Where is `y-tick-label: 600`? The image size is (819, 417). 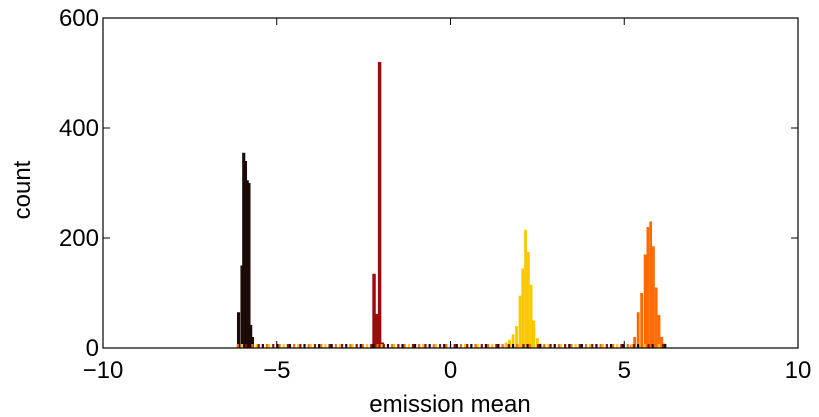
y-tick-label: 600 is located at coordinates (79, 18).